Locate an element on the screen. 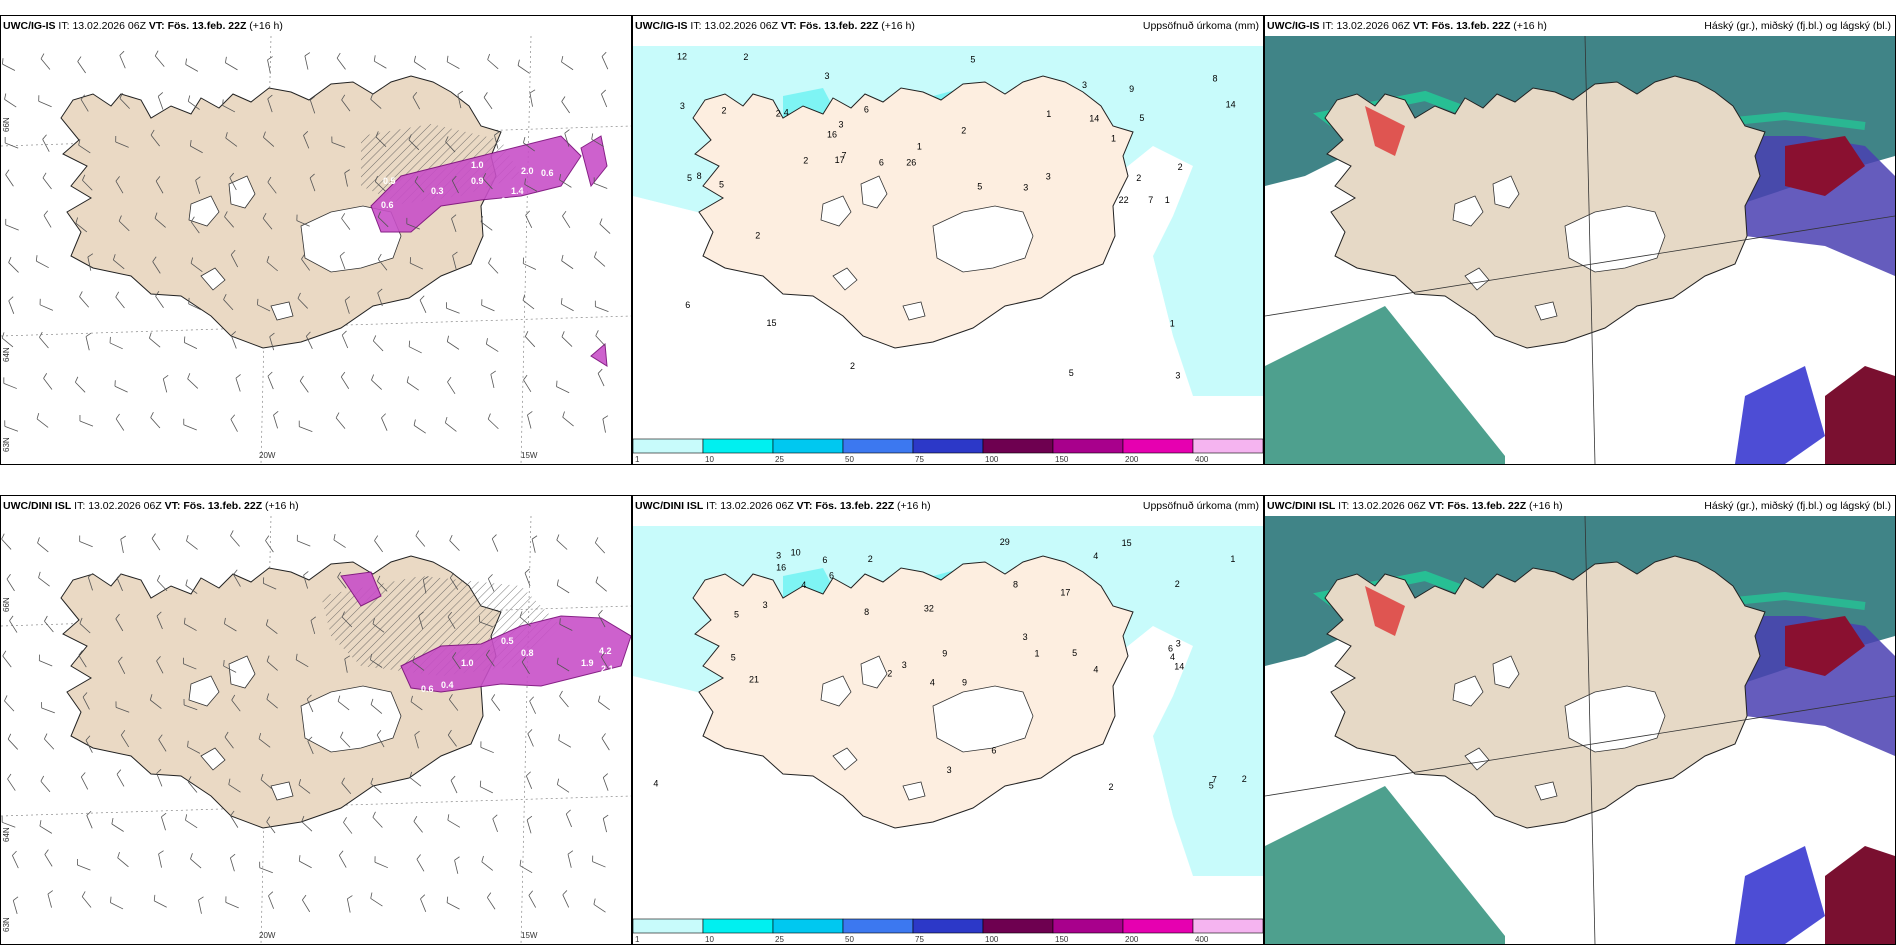 This screenshot has height=950, width=1900. gust-value-label: 2.1 is located at coordinates (607, 669).